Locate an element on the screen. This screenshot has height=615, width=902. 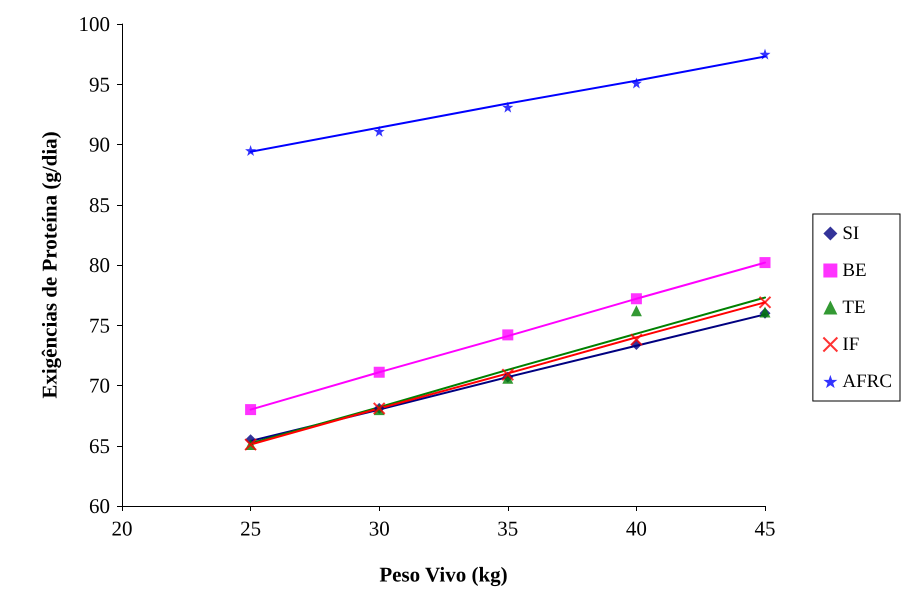
y-tick-label: 70 is located at coordinates (99, 386).